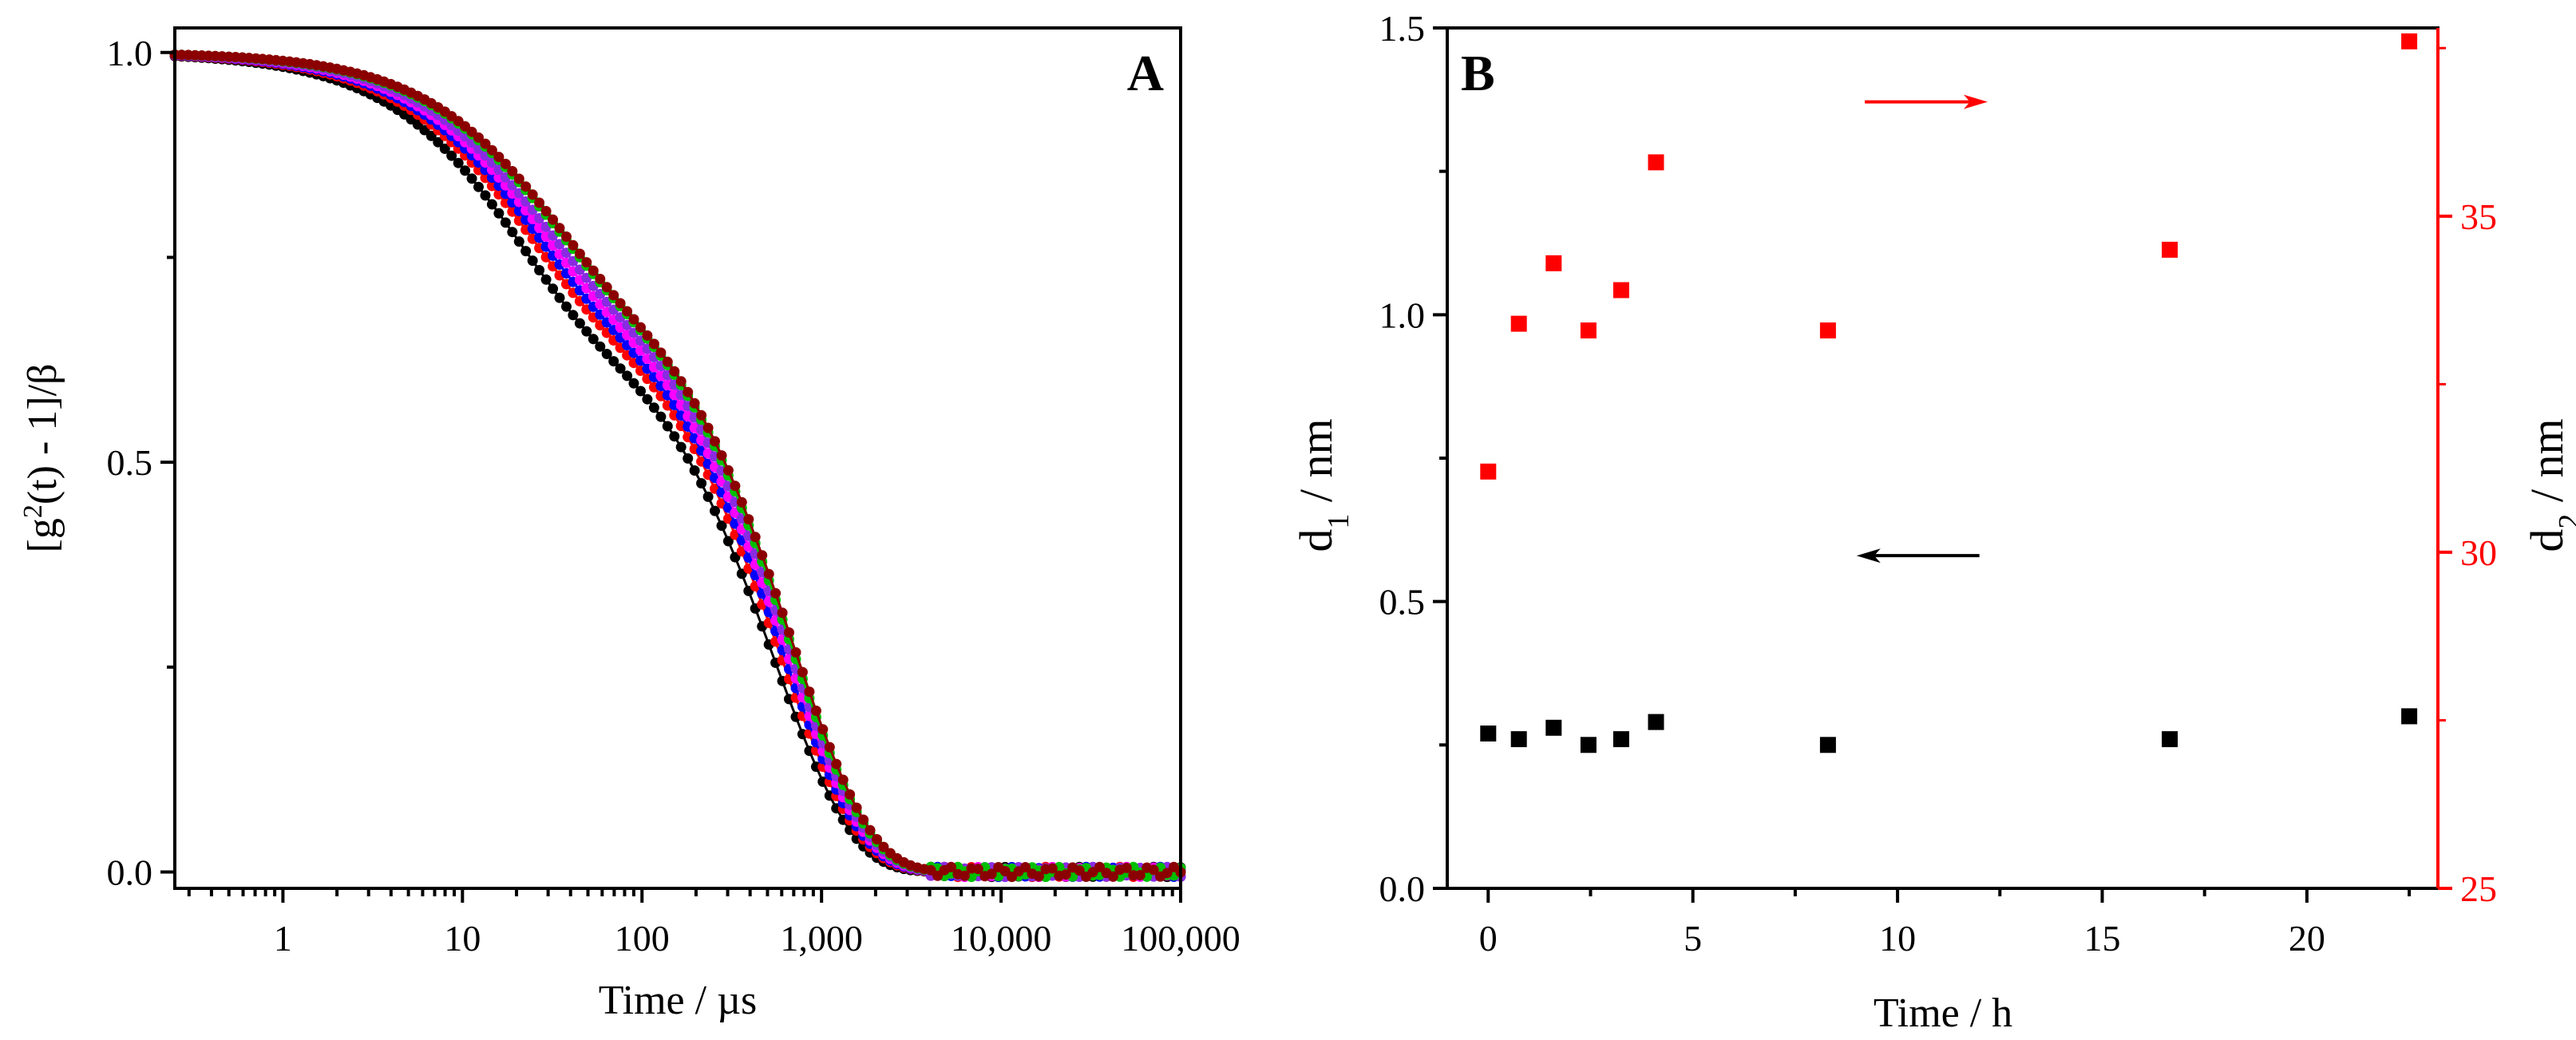 The image size is (2576, 1040). What do you see at coordinates (1002, 938) in the screenshot?
I see `x-tick-label: 10,000` at bounding box center [1002, 938].